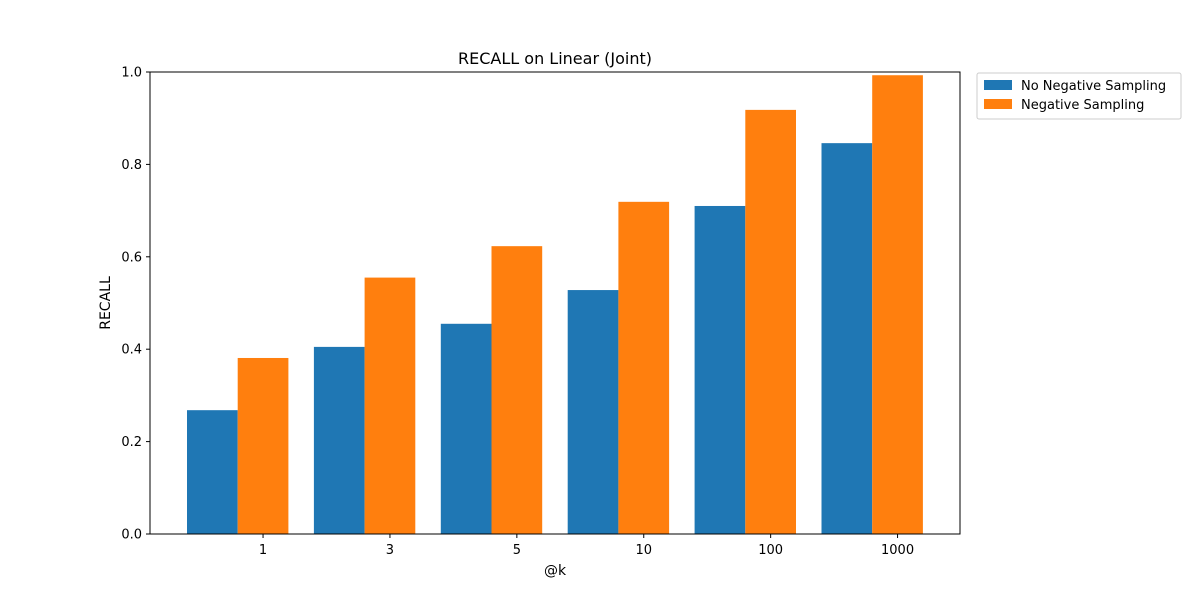  What do you see at coordinates (1082, 105) in the screenshot?
I see `legend-entry: Negative Sampling` at bounding box center [1082, 105].